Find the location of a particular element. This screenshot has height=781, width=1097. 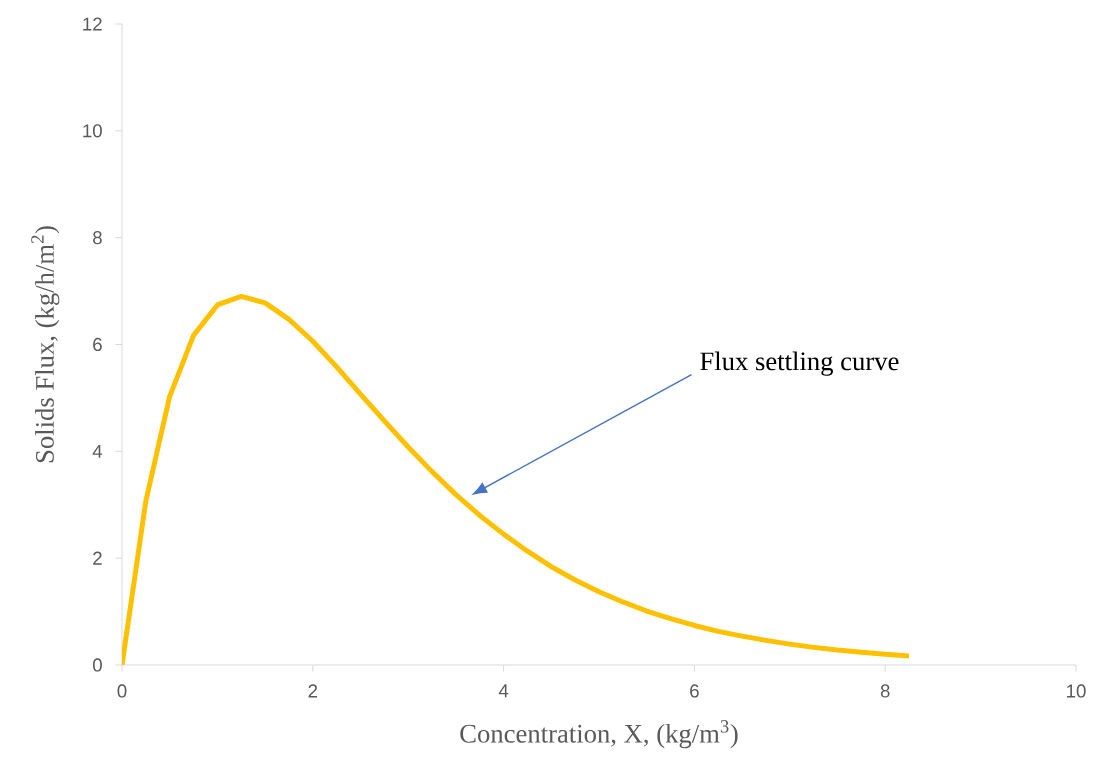

x-tick-label: 2 is located at coordinates (313, 691).